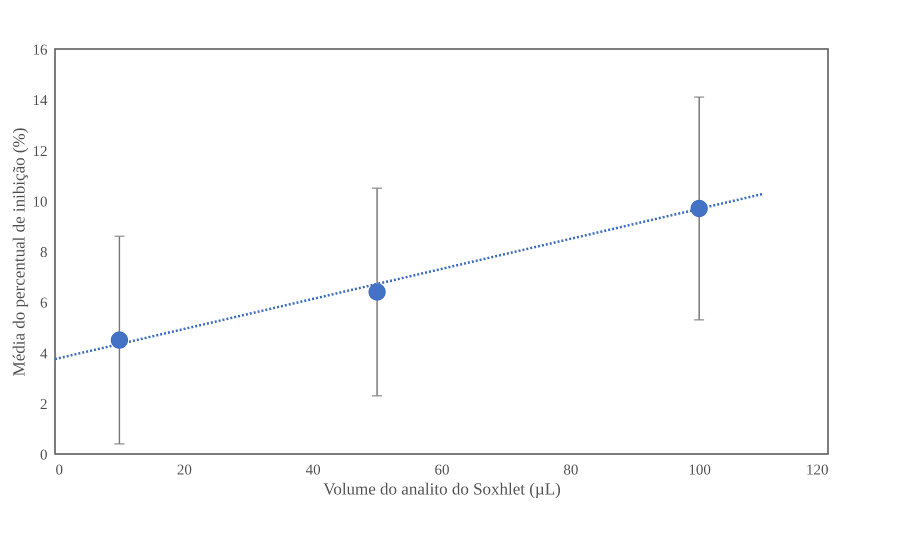  Describe the element at coordinates (570, 470) in the screenshot. I see `x-tick-label: 80` at that location.